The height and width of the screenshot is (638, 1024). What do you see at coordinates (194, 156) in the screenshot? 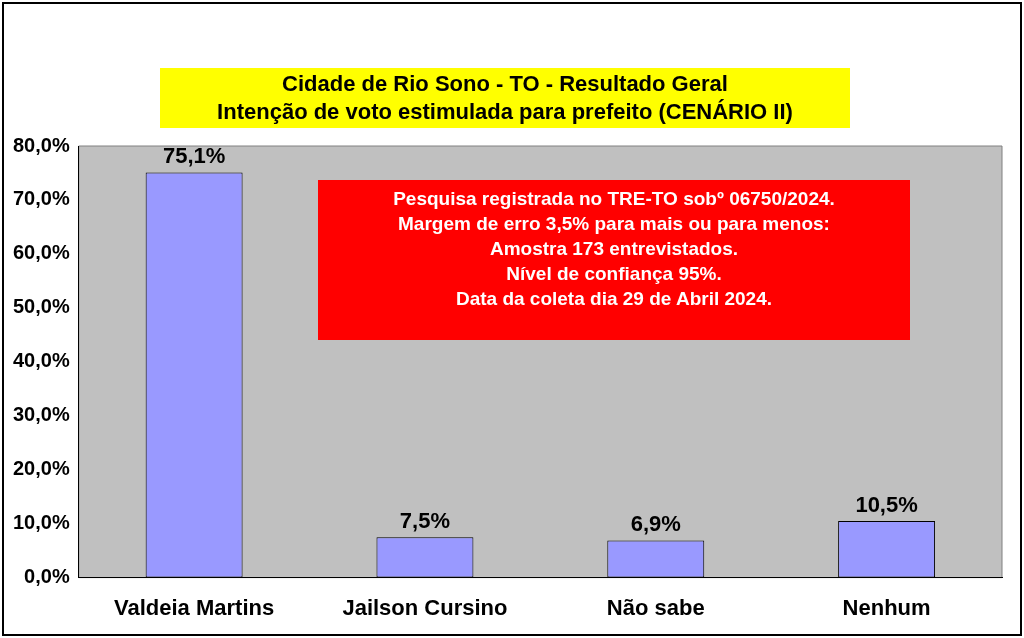
I see `data-label: 75,1%` at bounding box center [194, 156].